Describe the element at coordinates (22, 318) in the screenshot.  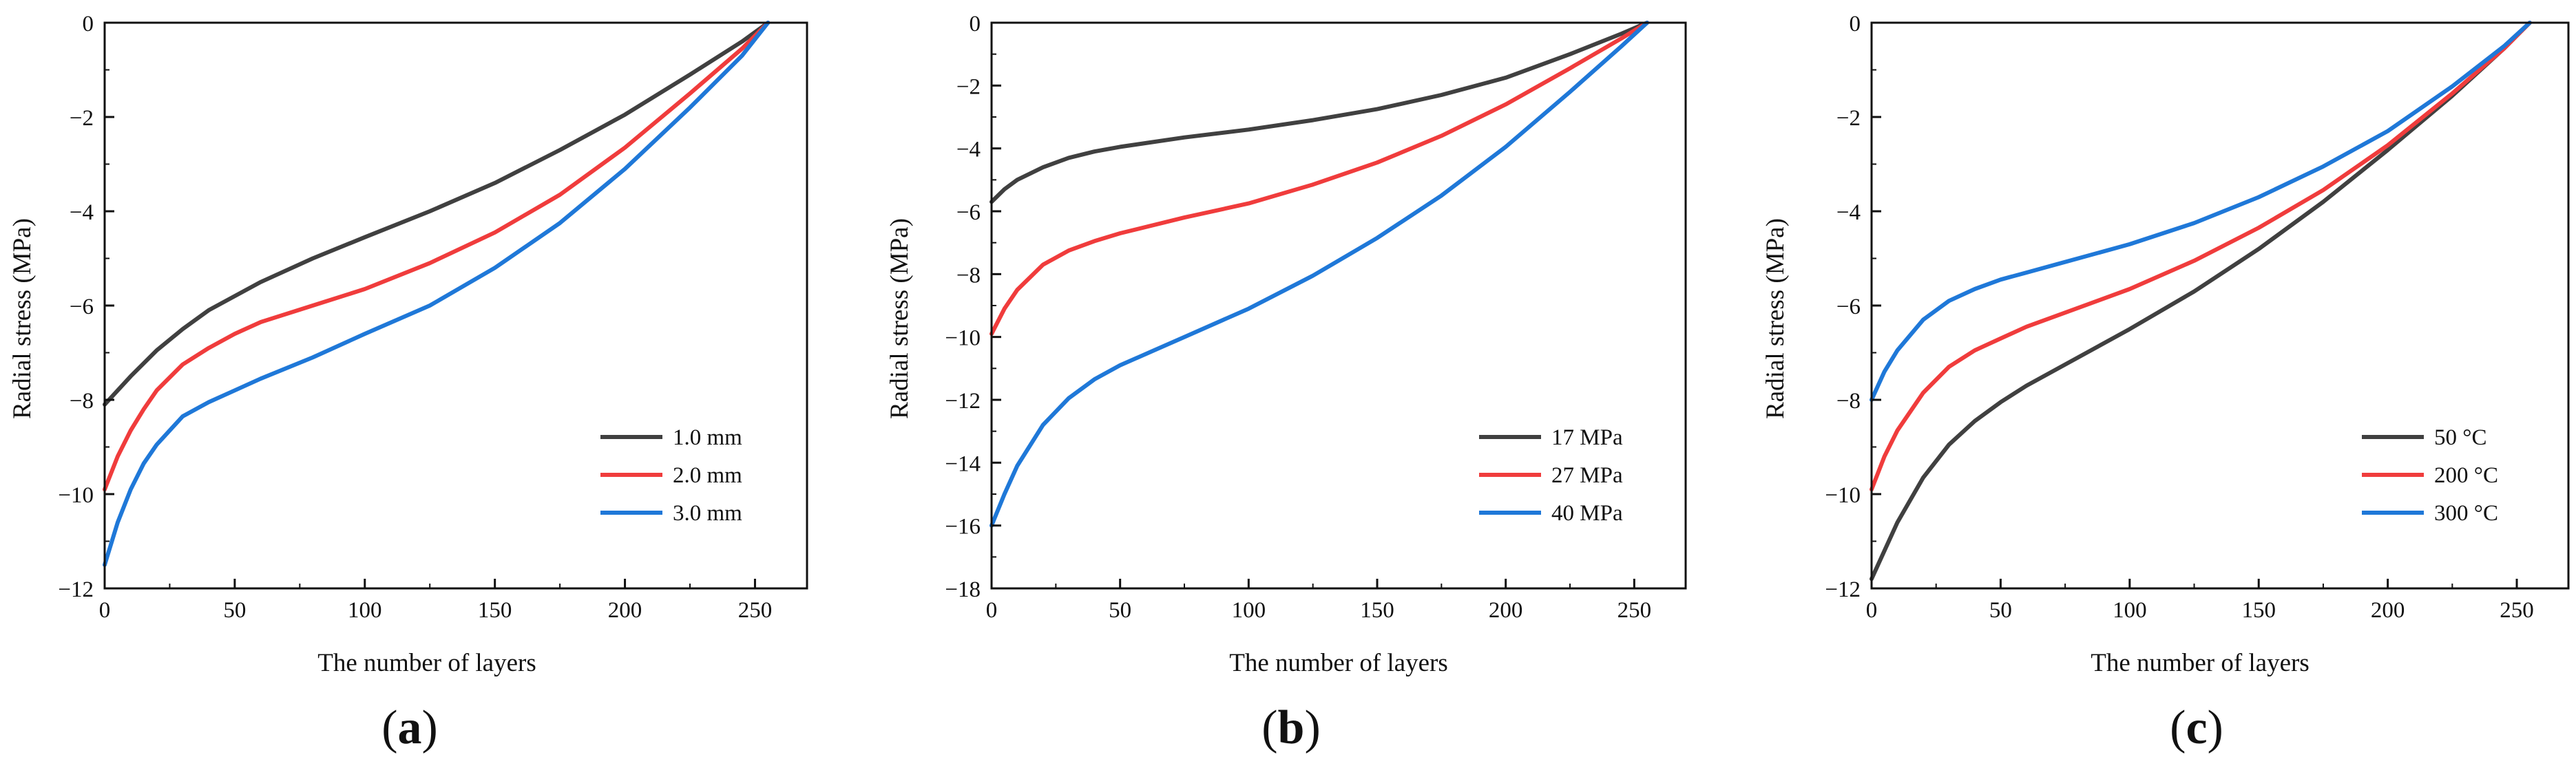
I see `ylabel-a: Radial stress (MPa)` at that location.